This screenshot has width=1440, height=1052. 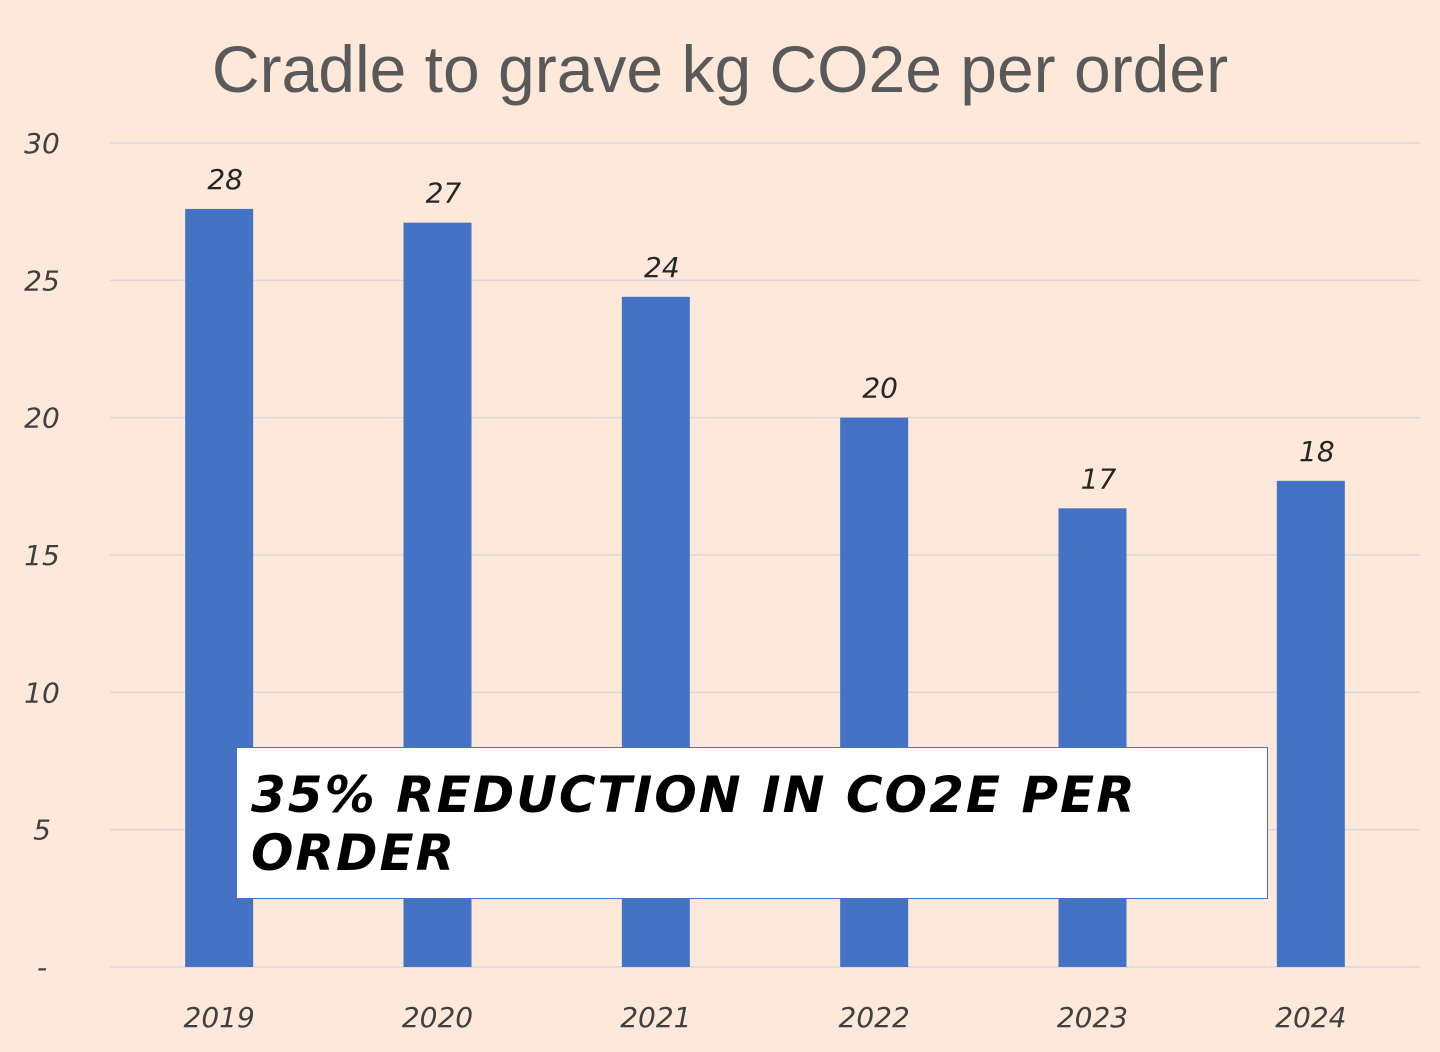 What do you see at coordinates (42, 555) in the screenshot?
I see `y-tick-label: 15` at bounding box center [42, 555].